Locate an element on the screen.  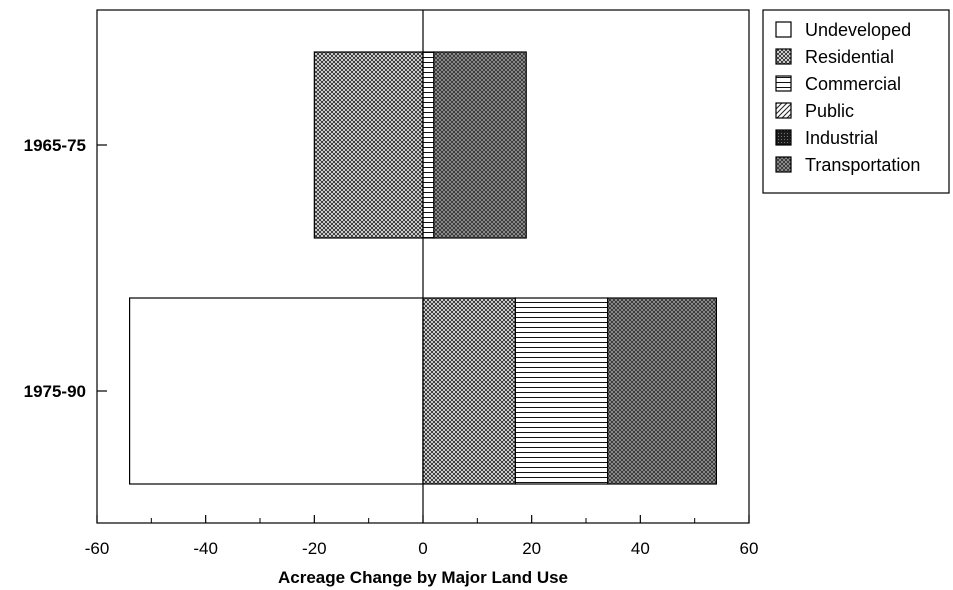
legend-swatch-residential is located at coordinates (783, 56).